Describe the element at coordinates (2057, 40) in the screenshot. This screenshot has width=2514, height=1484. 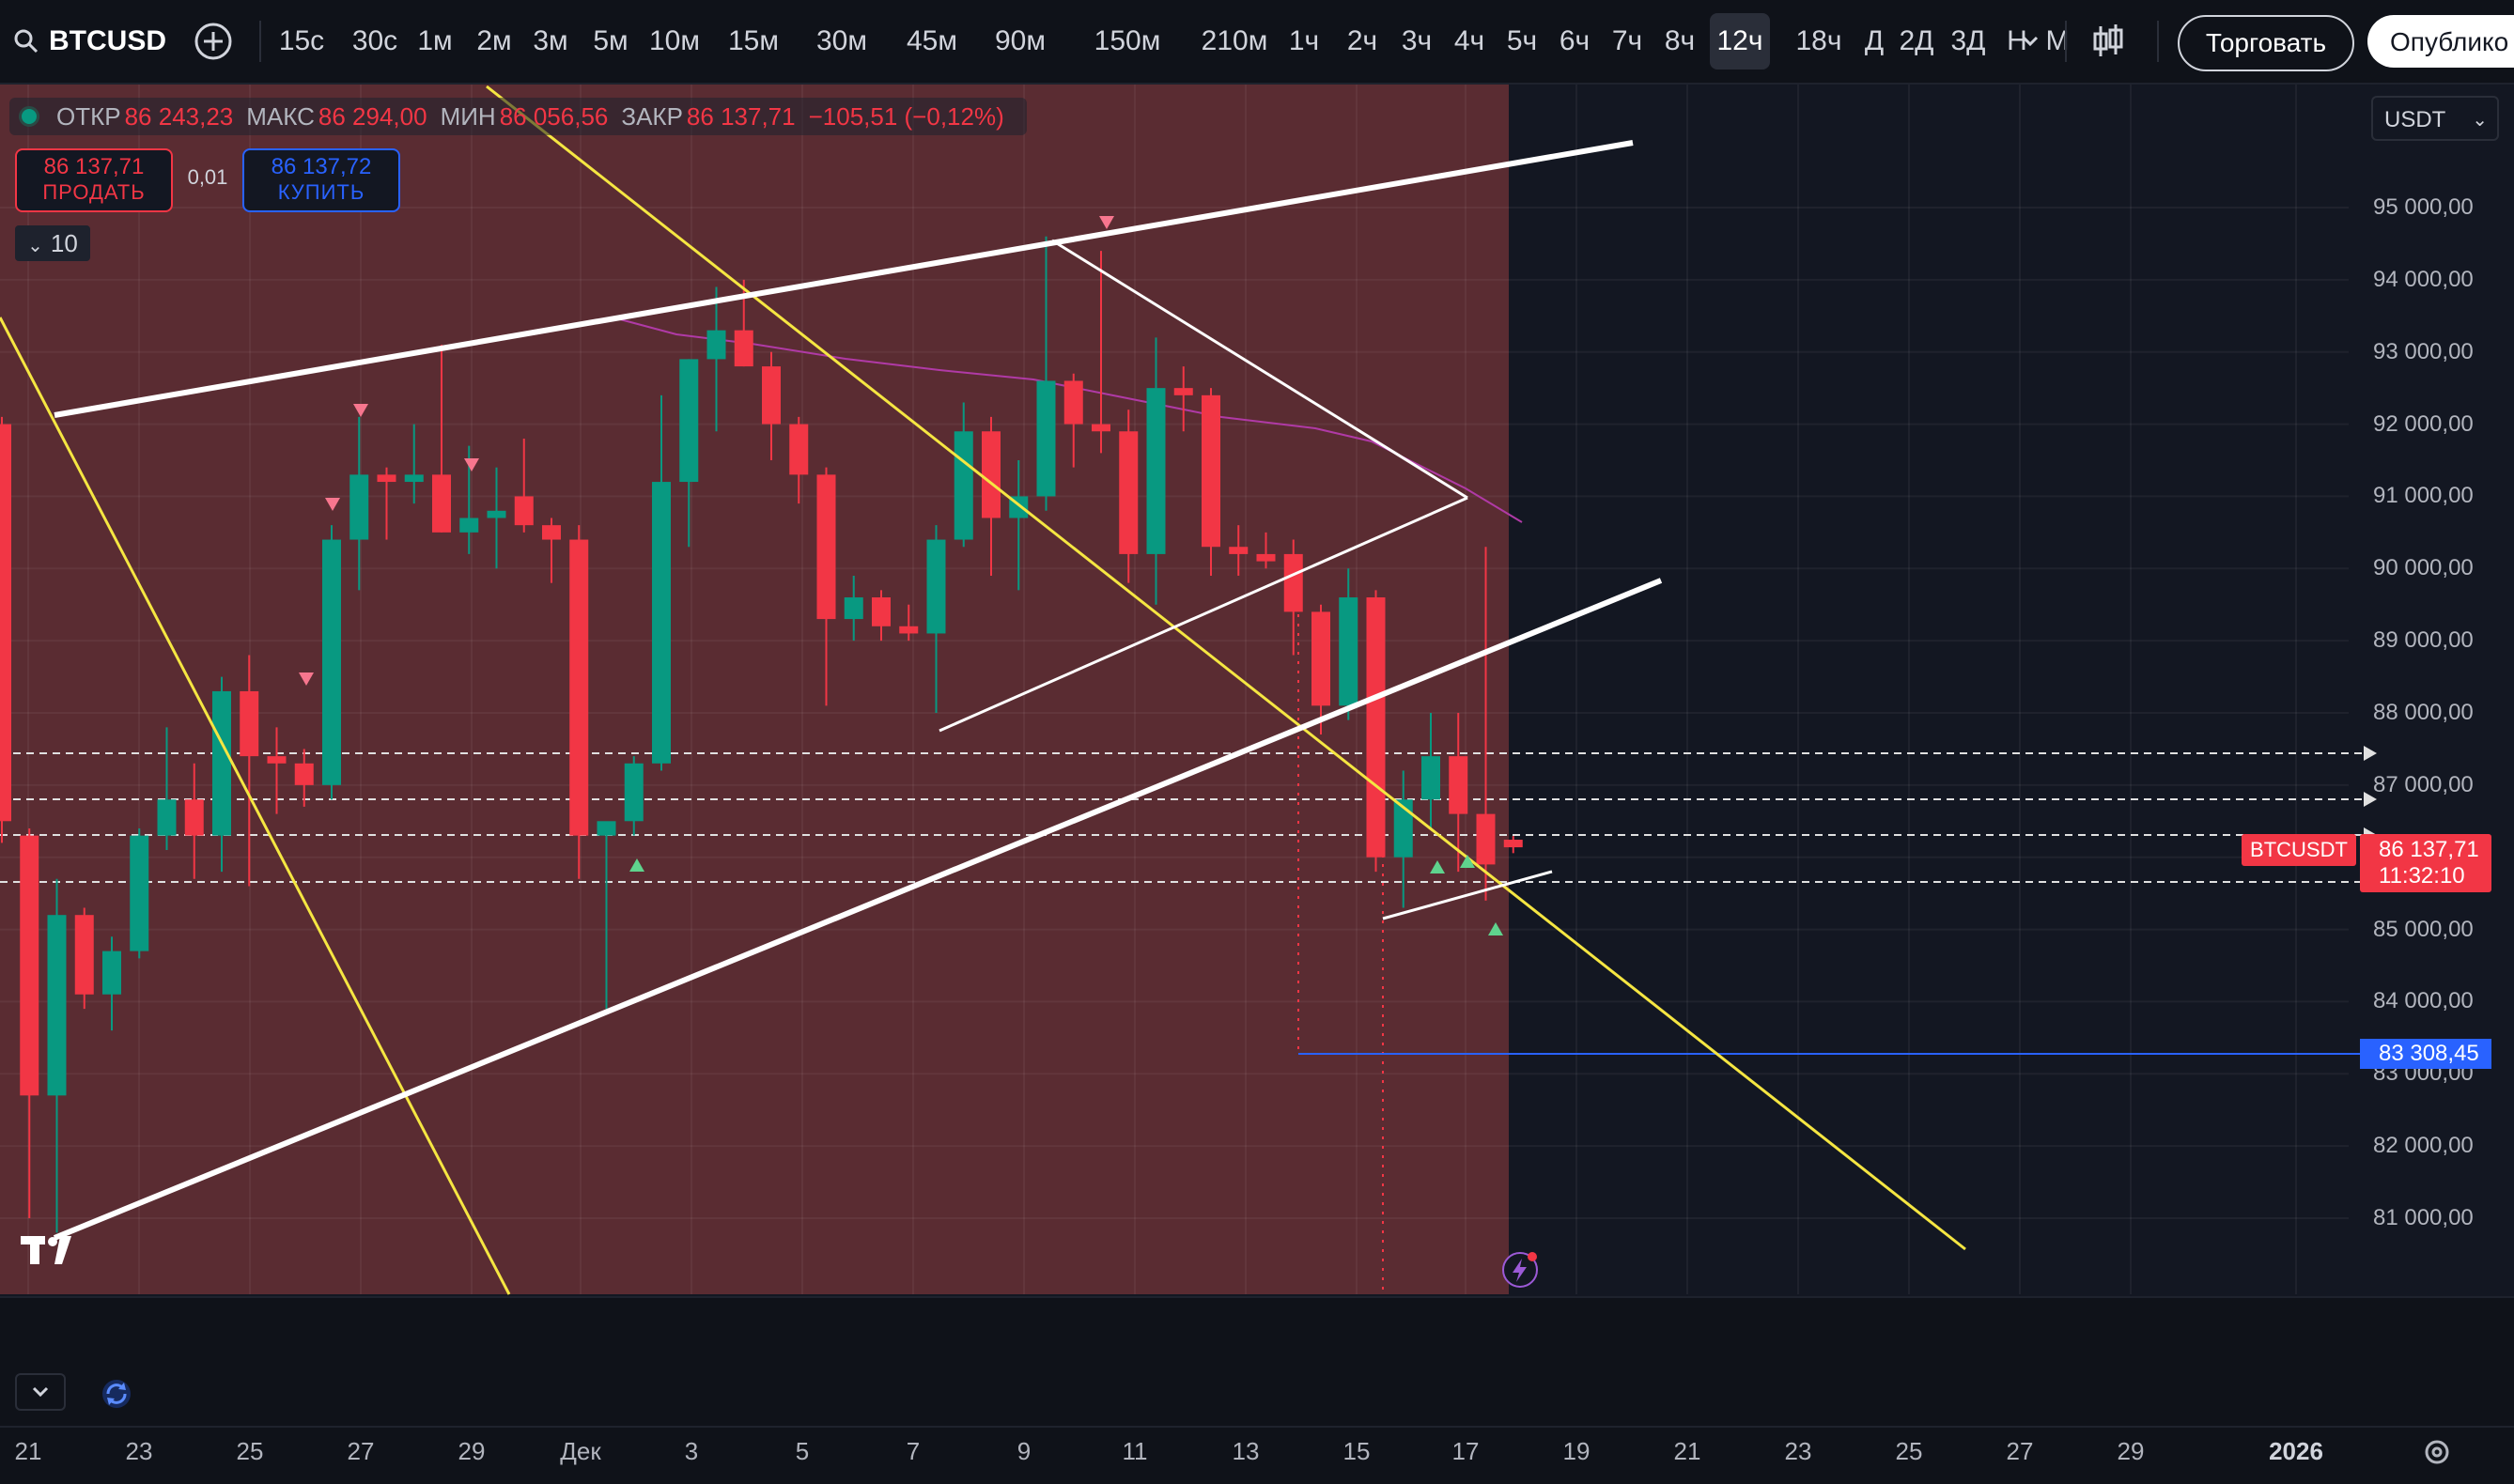
I see `timeframe-27: М` at that location.